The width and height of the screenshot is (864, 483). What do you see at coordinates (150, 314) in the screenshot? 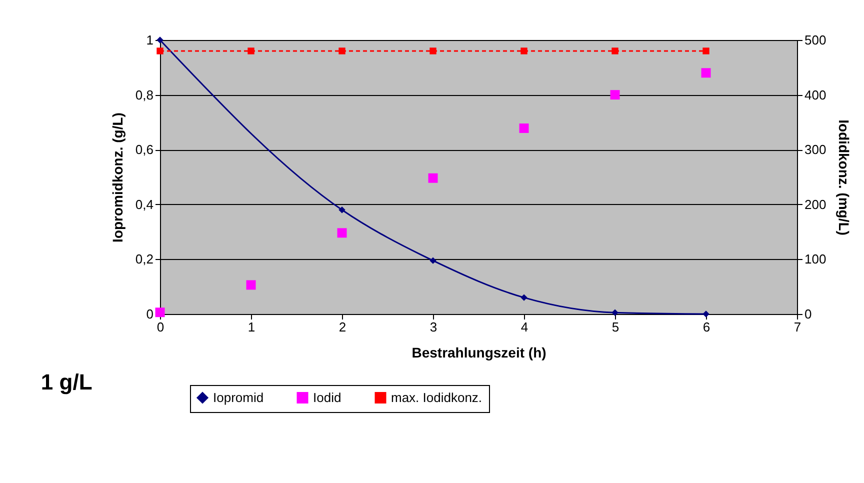
I see `y-tick-label: 0` at bounding box center [150, 314].